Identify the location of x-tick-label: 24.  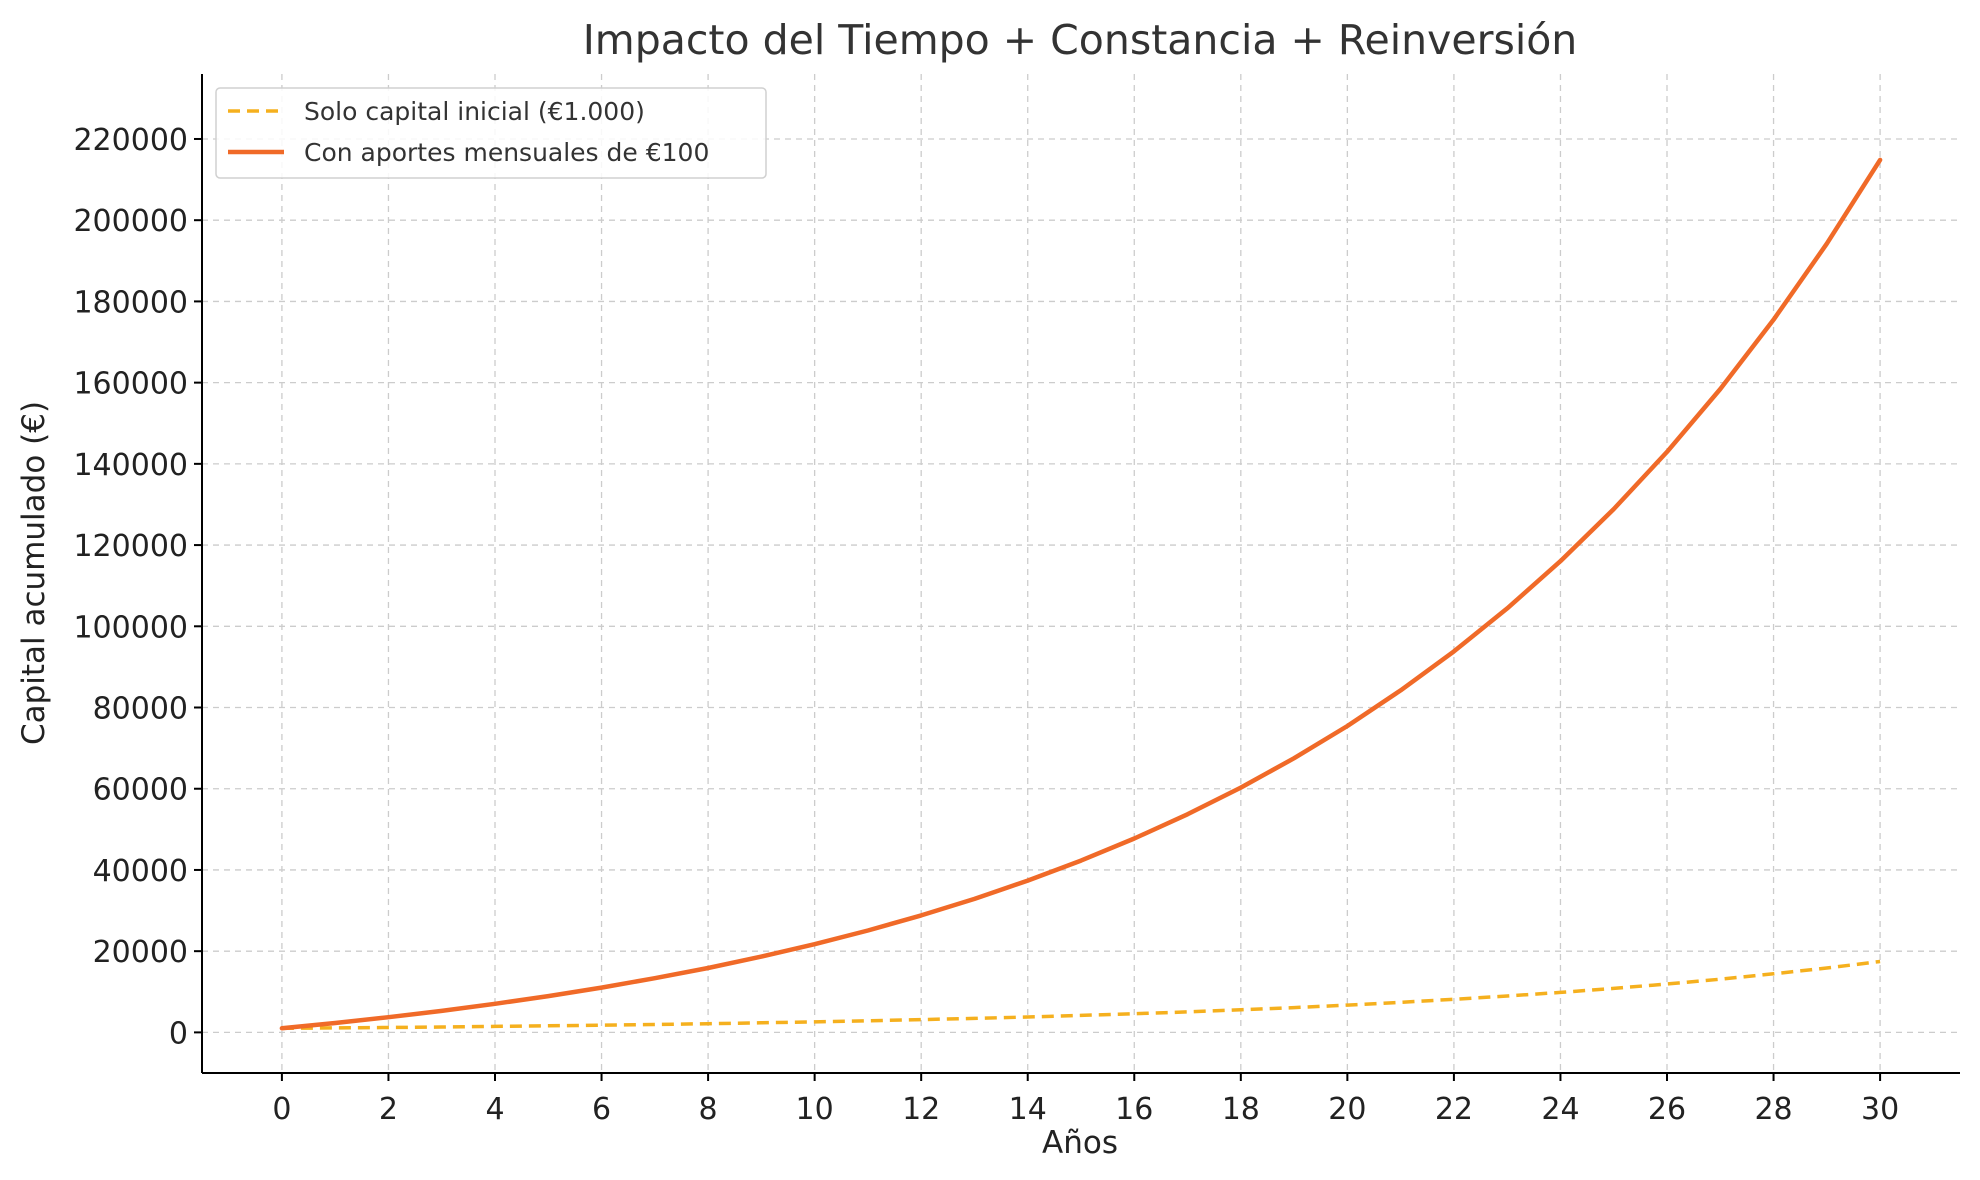
(1560, 1109).